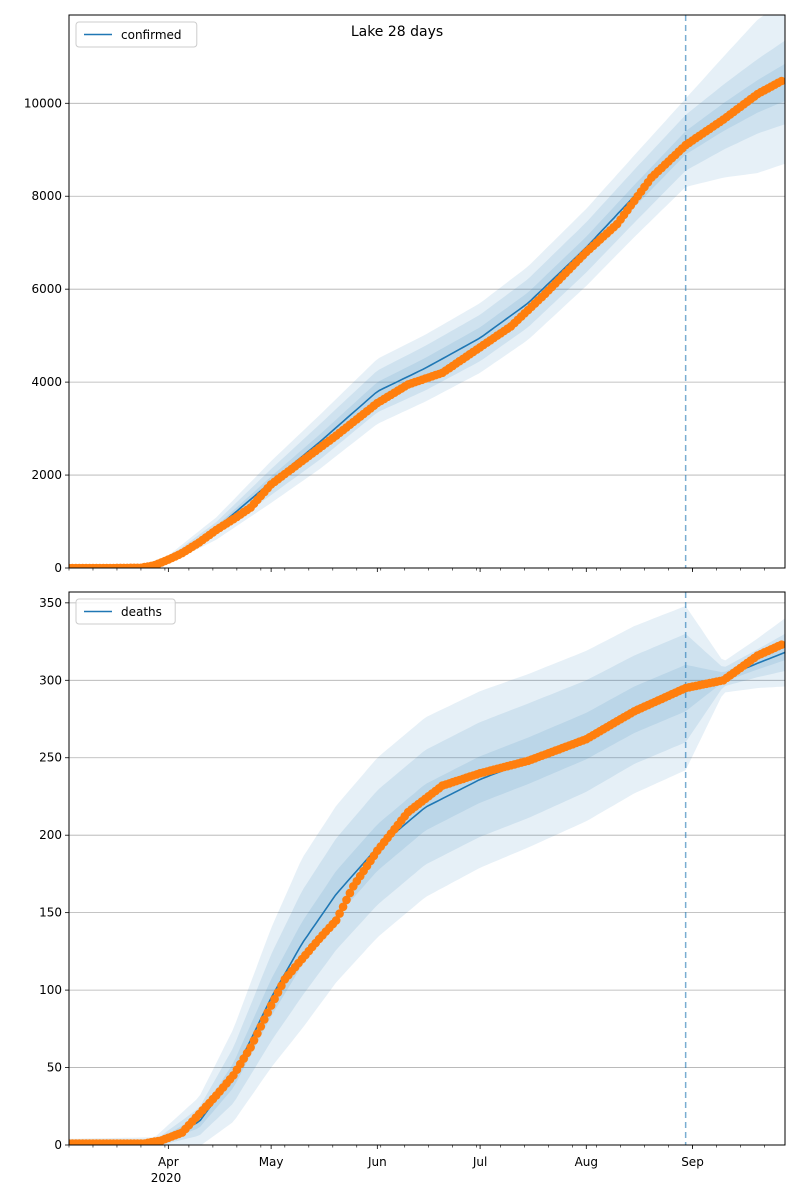 The width and height of the screenshot is (800, 1200). Describe the element at coordinates (168, 1162) in the screenshot. I see `x-tick-label: Apr` at that location.